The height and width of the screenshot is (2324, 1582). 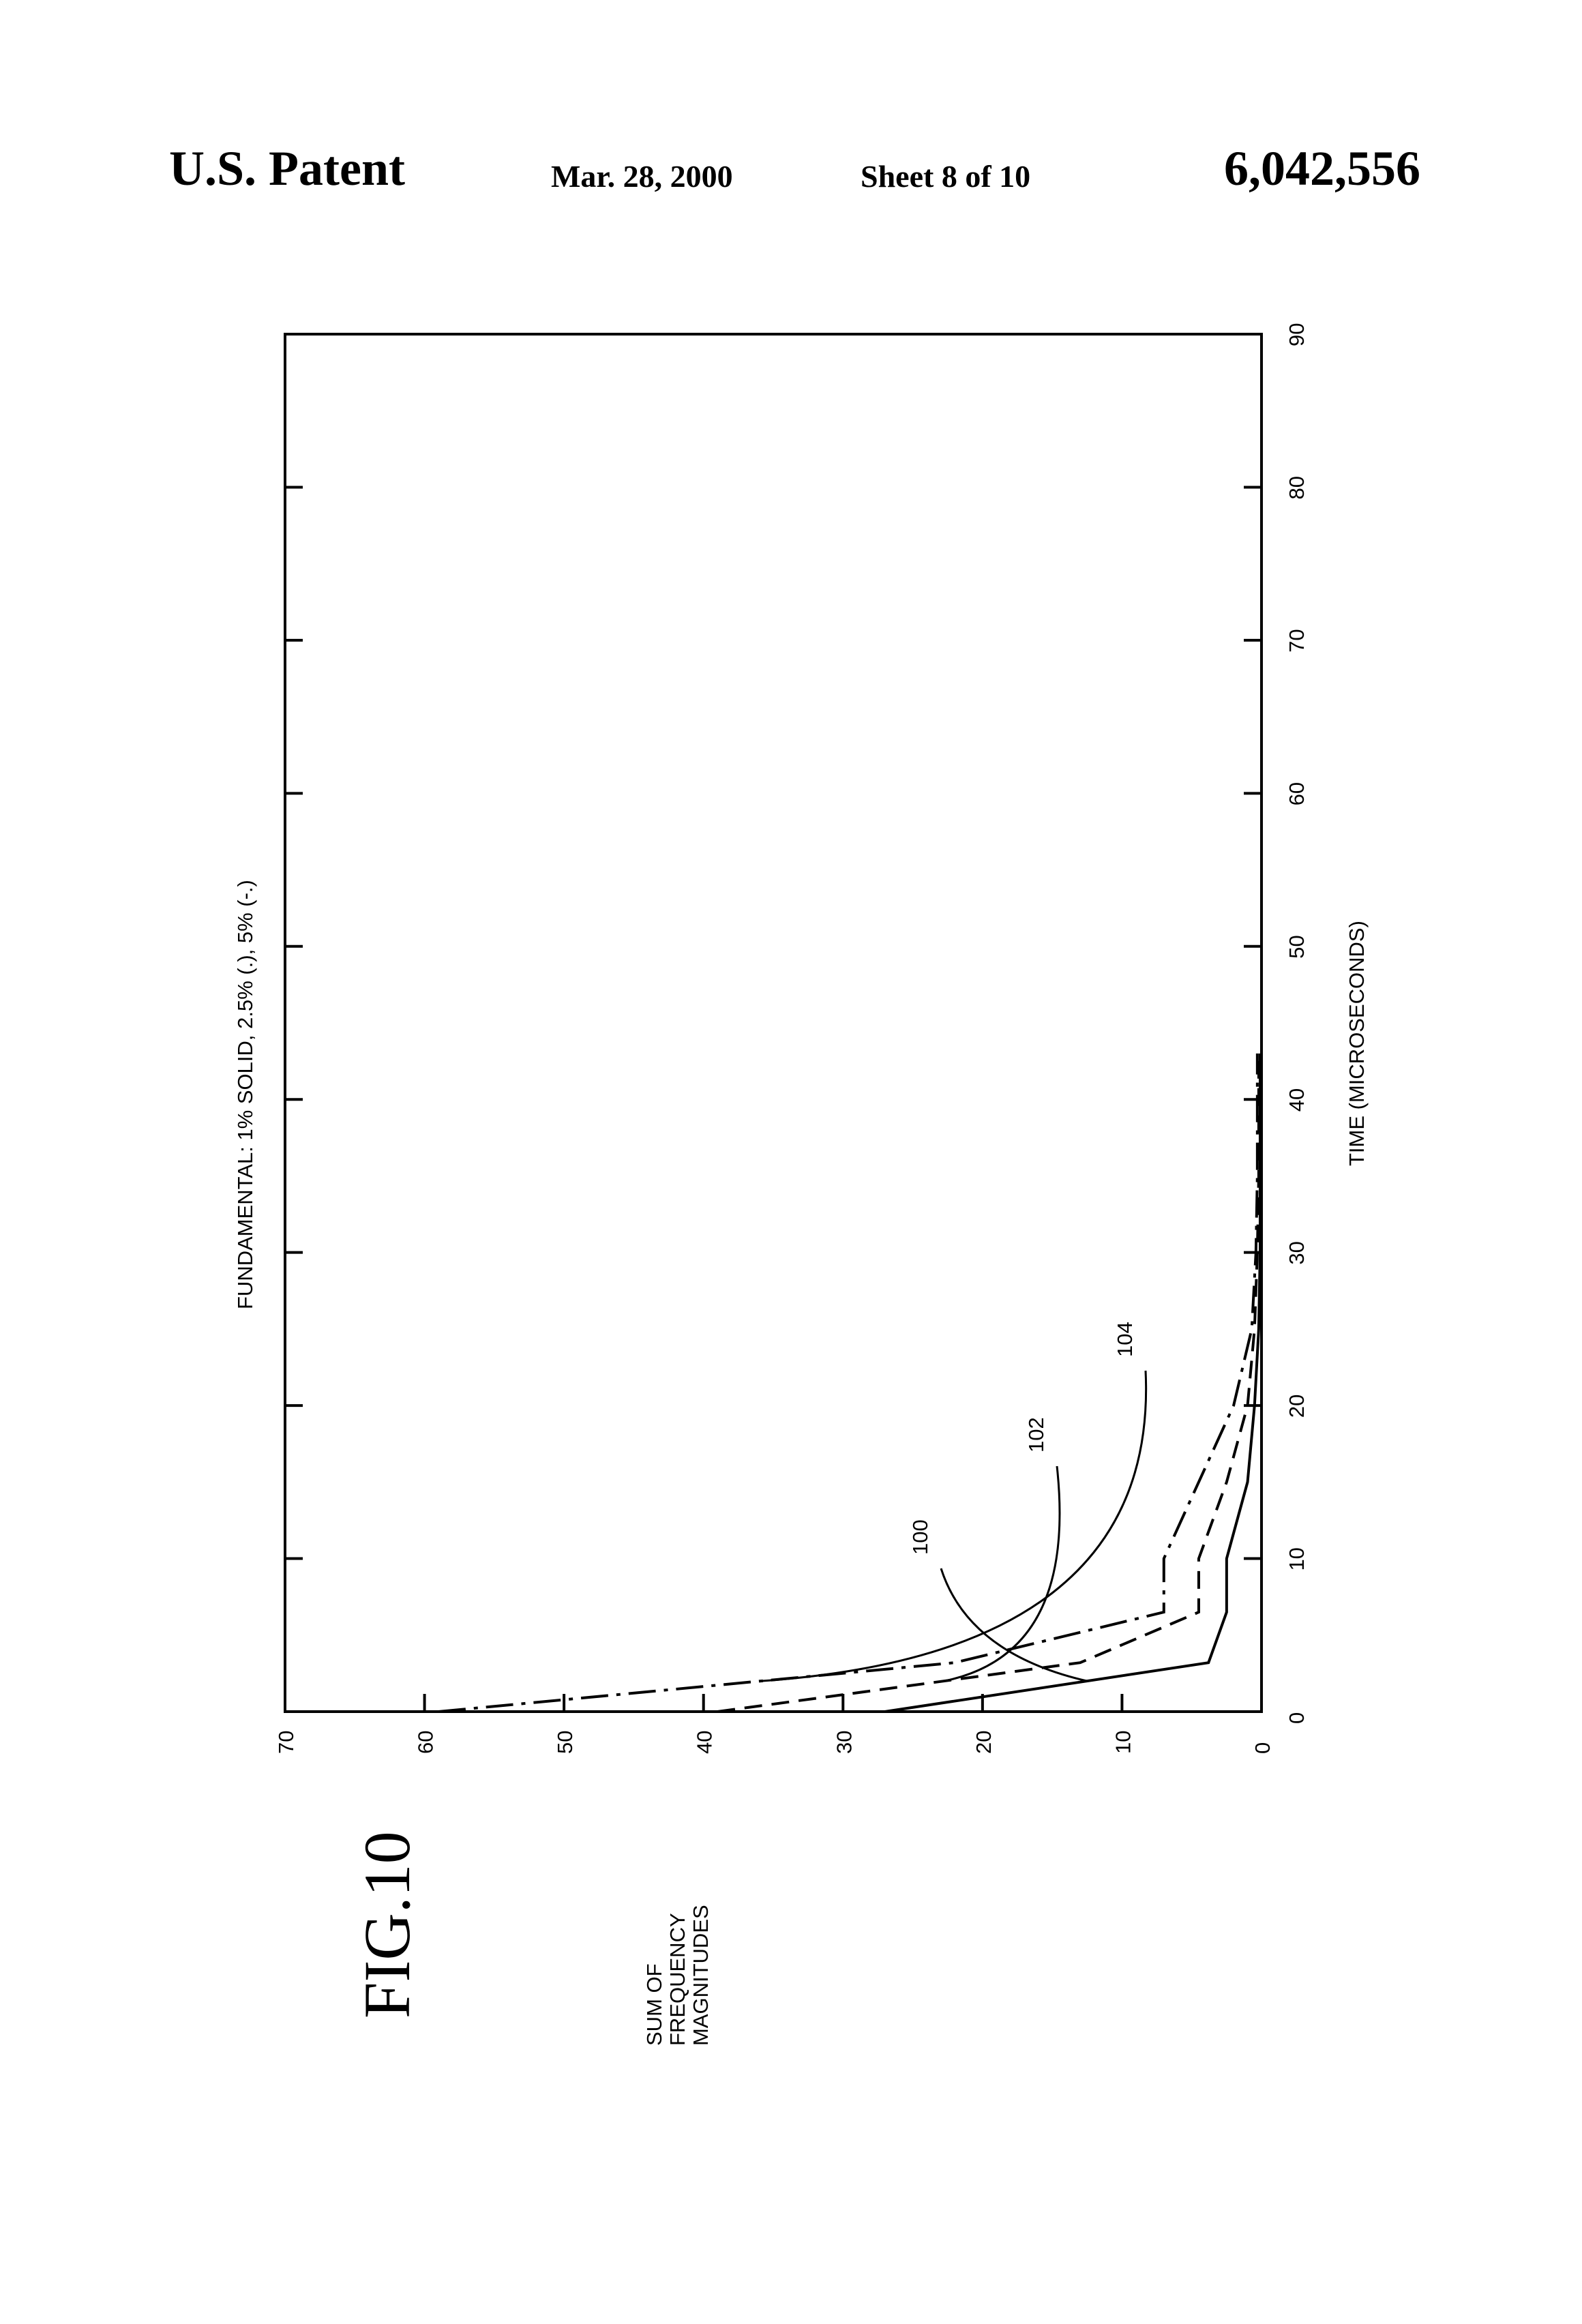 I want to click on y-tick-label: 10, so click(x=1123, y=1742).